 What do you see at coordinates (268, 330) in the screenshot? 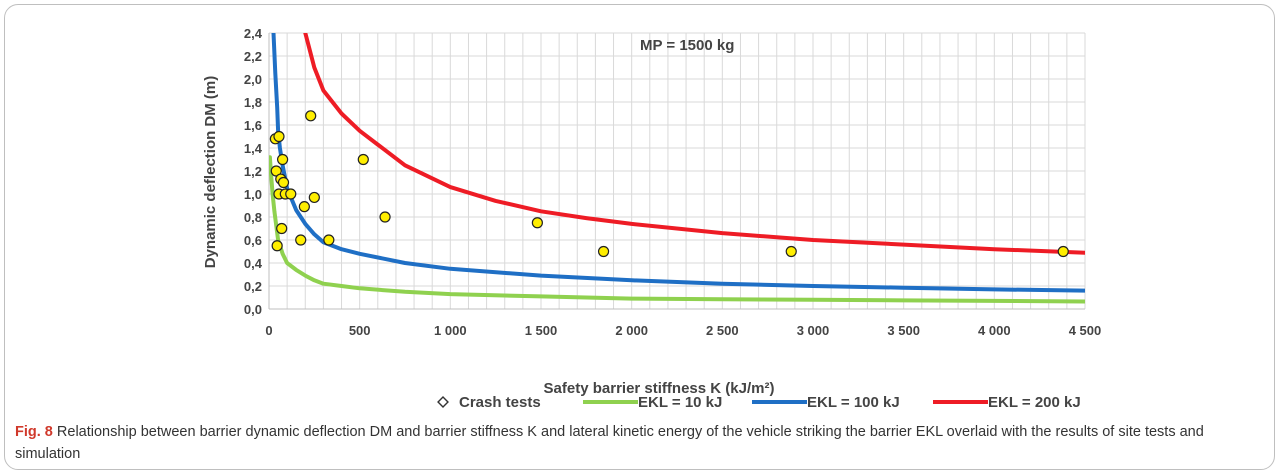
I see `x-tick-label: 0` at bounding box center [268, 330].